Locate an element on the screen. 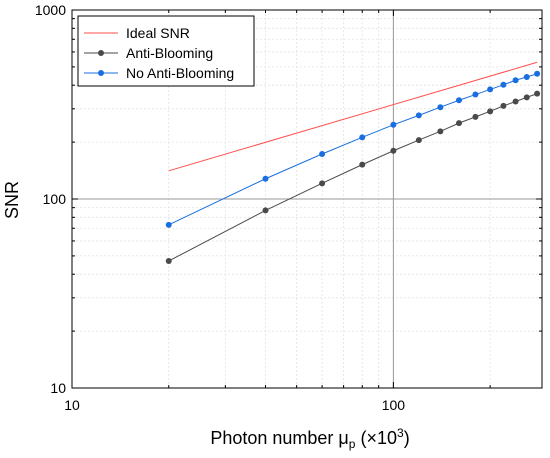 This screenshot has height=458, width=550. x-axis-title-sub: p is located at coordinates (352, 444).